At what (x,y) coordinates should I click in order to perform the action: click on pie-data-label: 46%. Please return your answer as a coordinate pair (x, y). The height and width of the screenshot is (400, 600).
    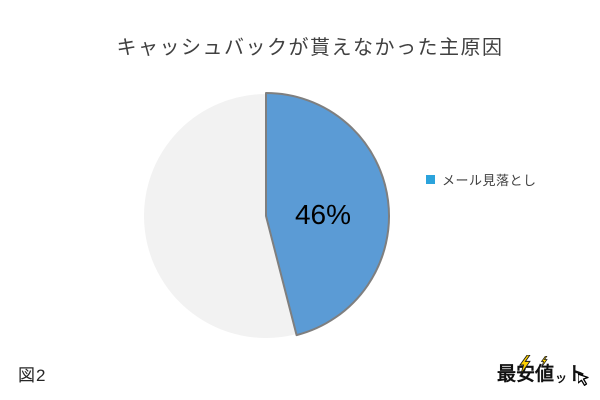
    Looking at the image, I should click on (323, 214).